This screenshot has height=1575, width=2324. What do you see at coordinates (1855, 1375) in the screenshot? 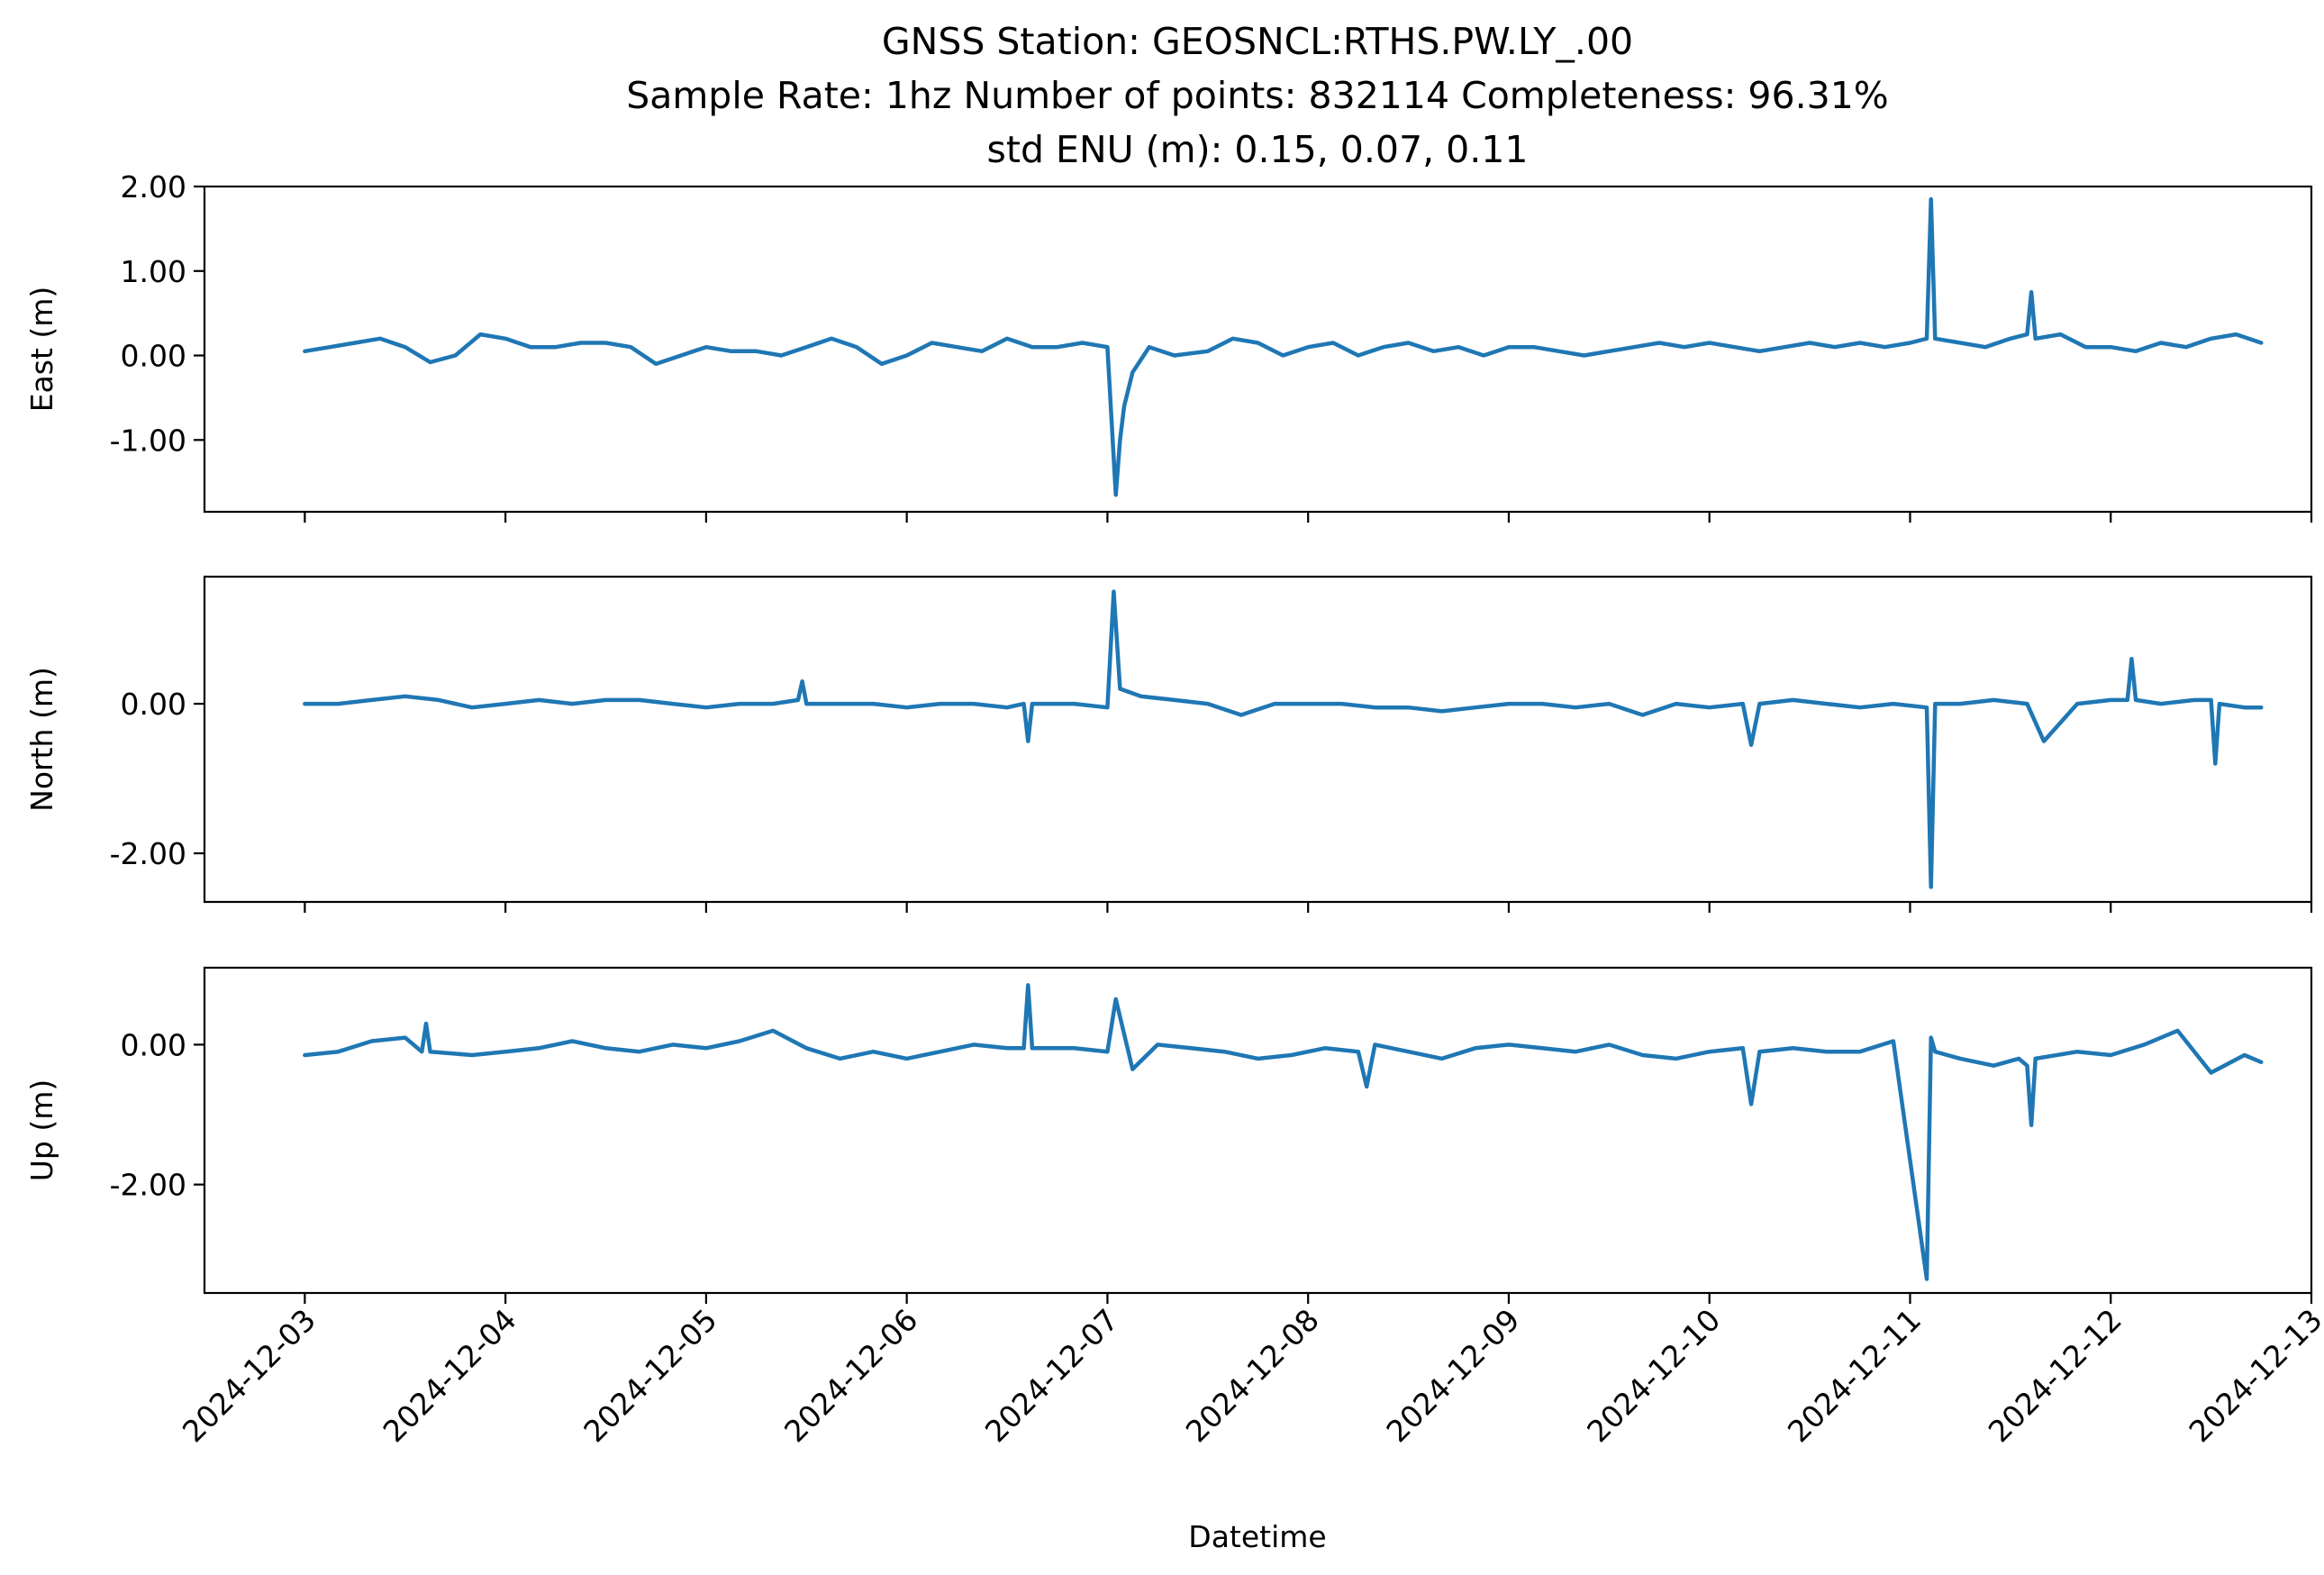
I see `x-tick-label: 2024-12-11` at bounding box center [1855, 1375].